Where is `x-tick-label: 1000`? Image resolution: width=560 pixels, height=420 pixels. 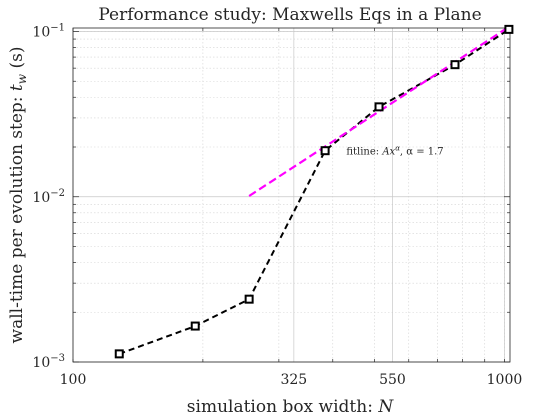 x-tick-label: 1000 is located at coordinates (505, 380).